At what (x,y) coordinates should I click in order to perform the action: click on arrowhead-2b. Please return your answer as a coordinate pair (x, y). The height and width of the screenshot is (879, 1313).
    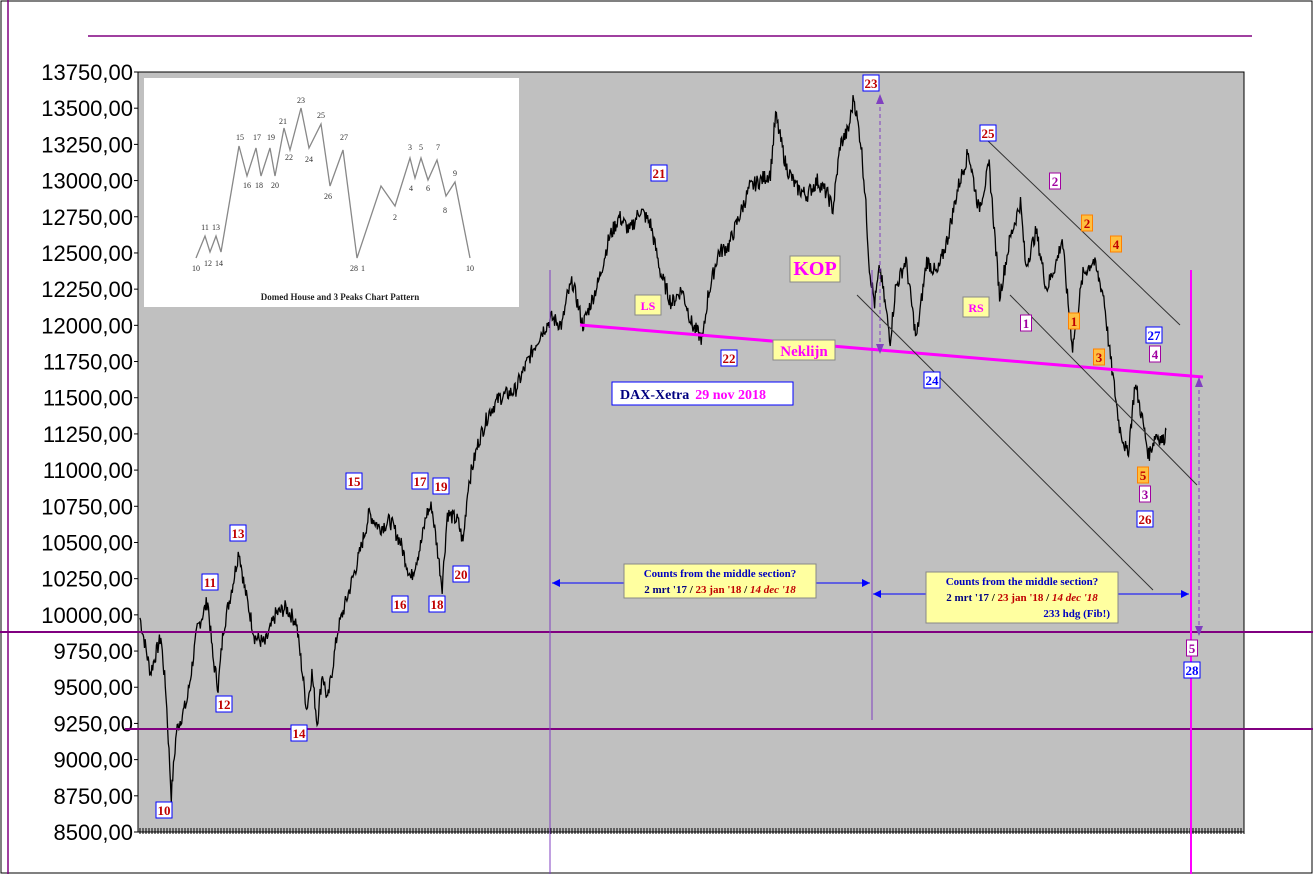
    Looking at the image, I should click on (1199, 631).